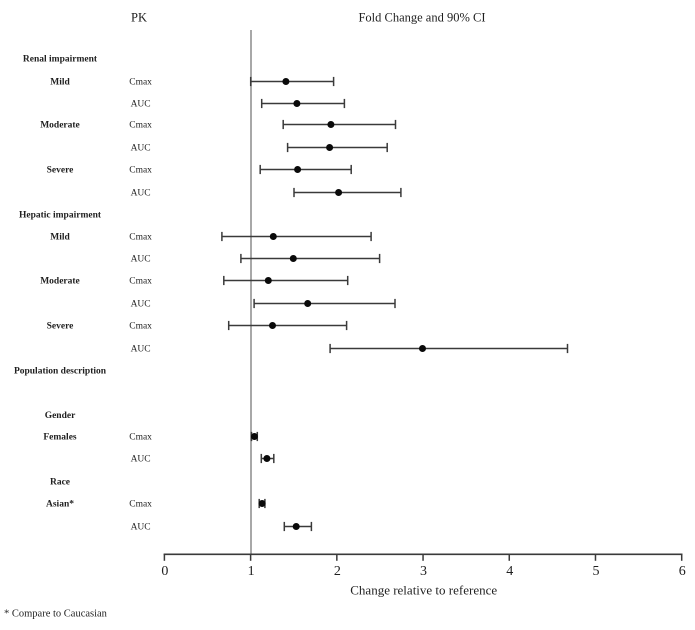 This screenshot has height=630, width=695. Describe the element at coordinates (60, 504) in the screenshot. I see `svg-text: Asian*` at that location.